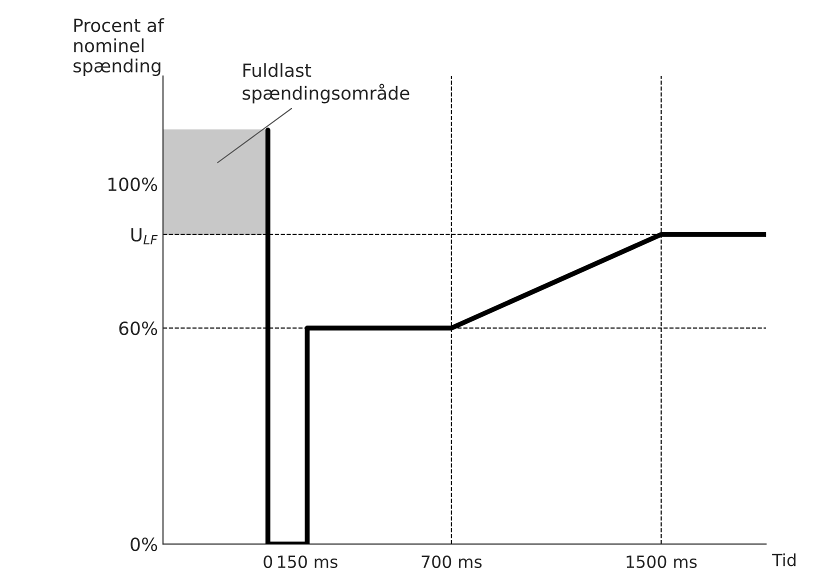 Image resolution: width=815 pixels, height=585 pixels. I want to click on y-tick-label: U$_{LF}$, so click(144, 236).